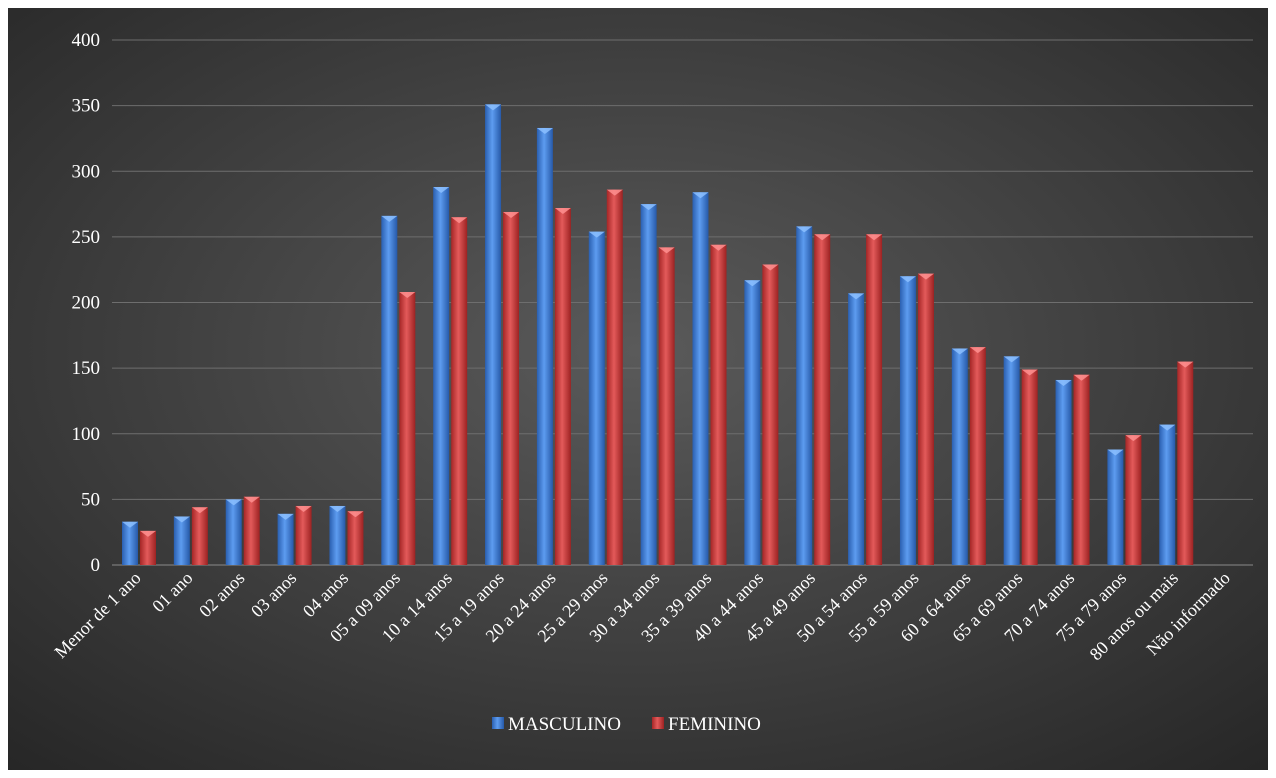  I want to click on legend-label: FEMININO, so click(714, 724).